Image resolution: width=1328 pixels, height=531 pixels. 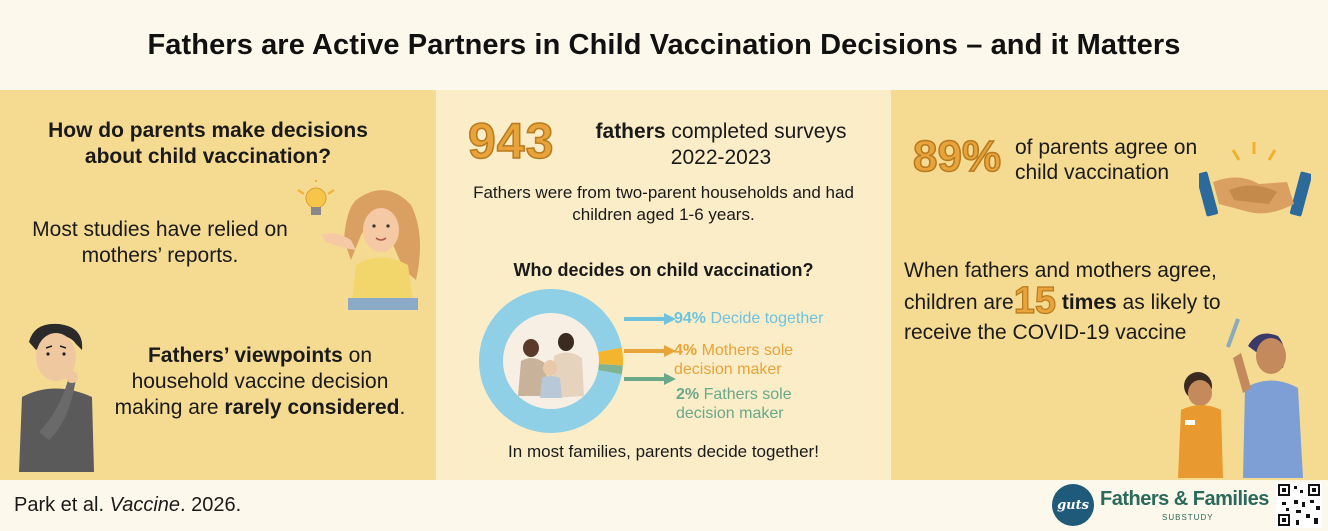 What do you see at coordinates (511, 141) in the screenshot?
I see `fathers-count: 943` at bounding box center [511, 141].